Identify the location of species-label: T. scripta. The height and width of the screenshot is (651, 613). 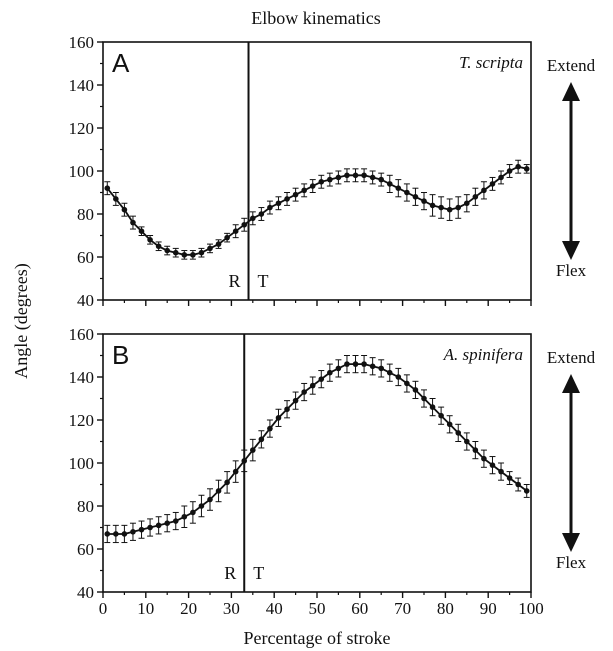
(491, 62).